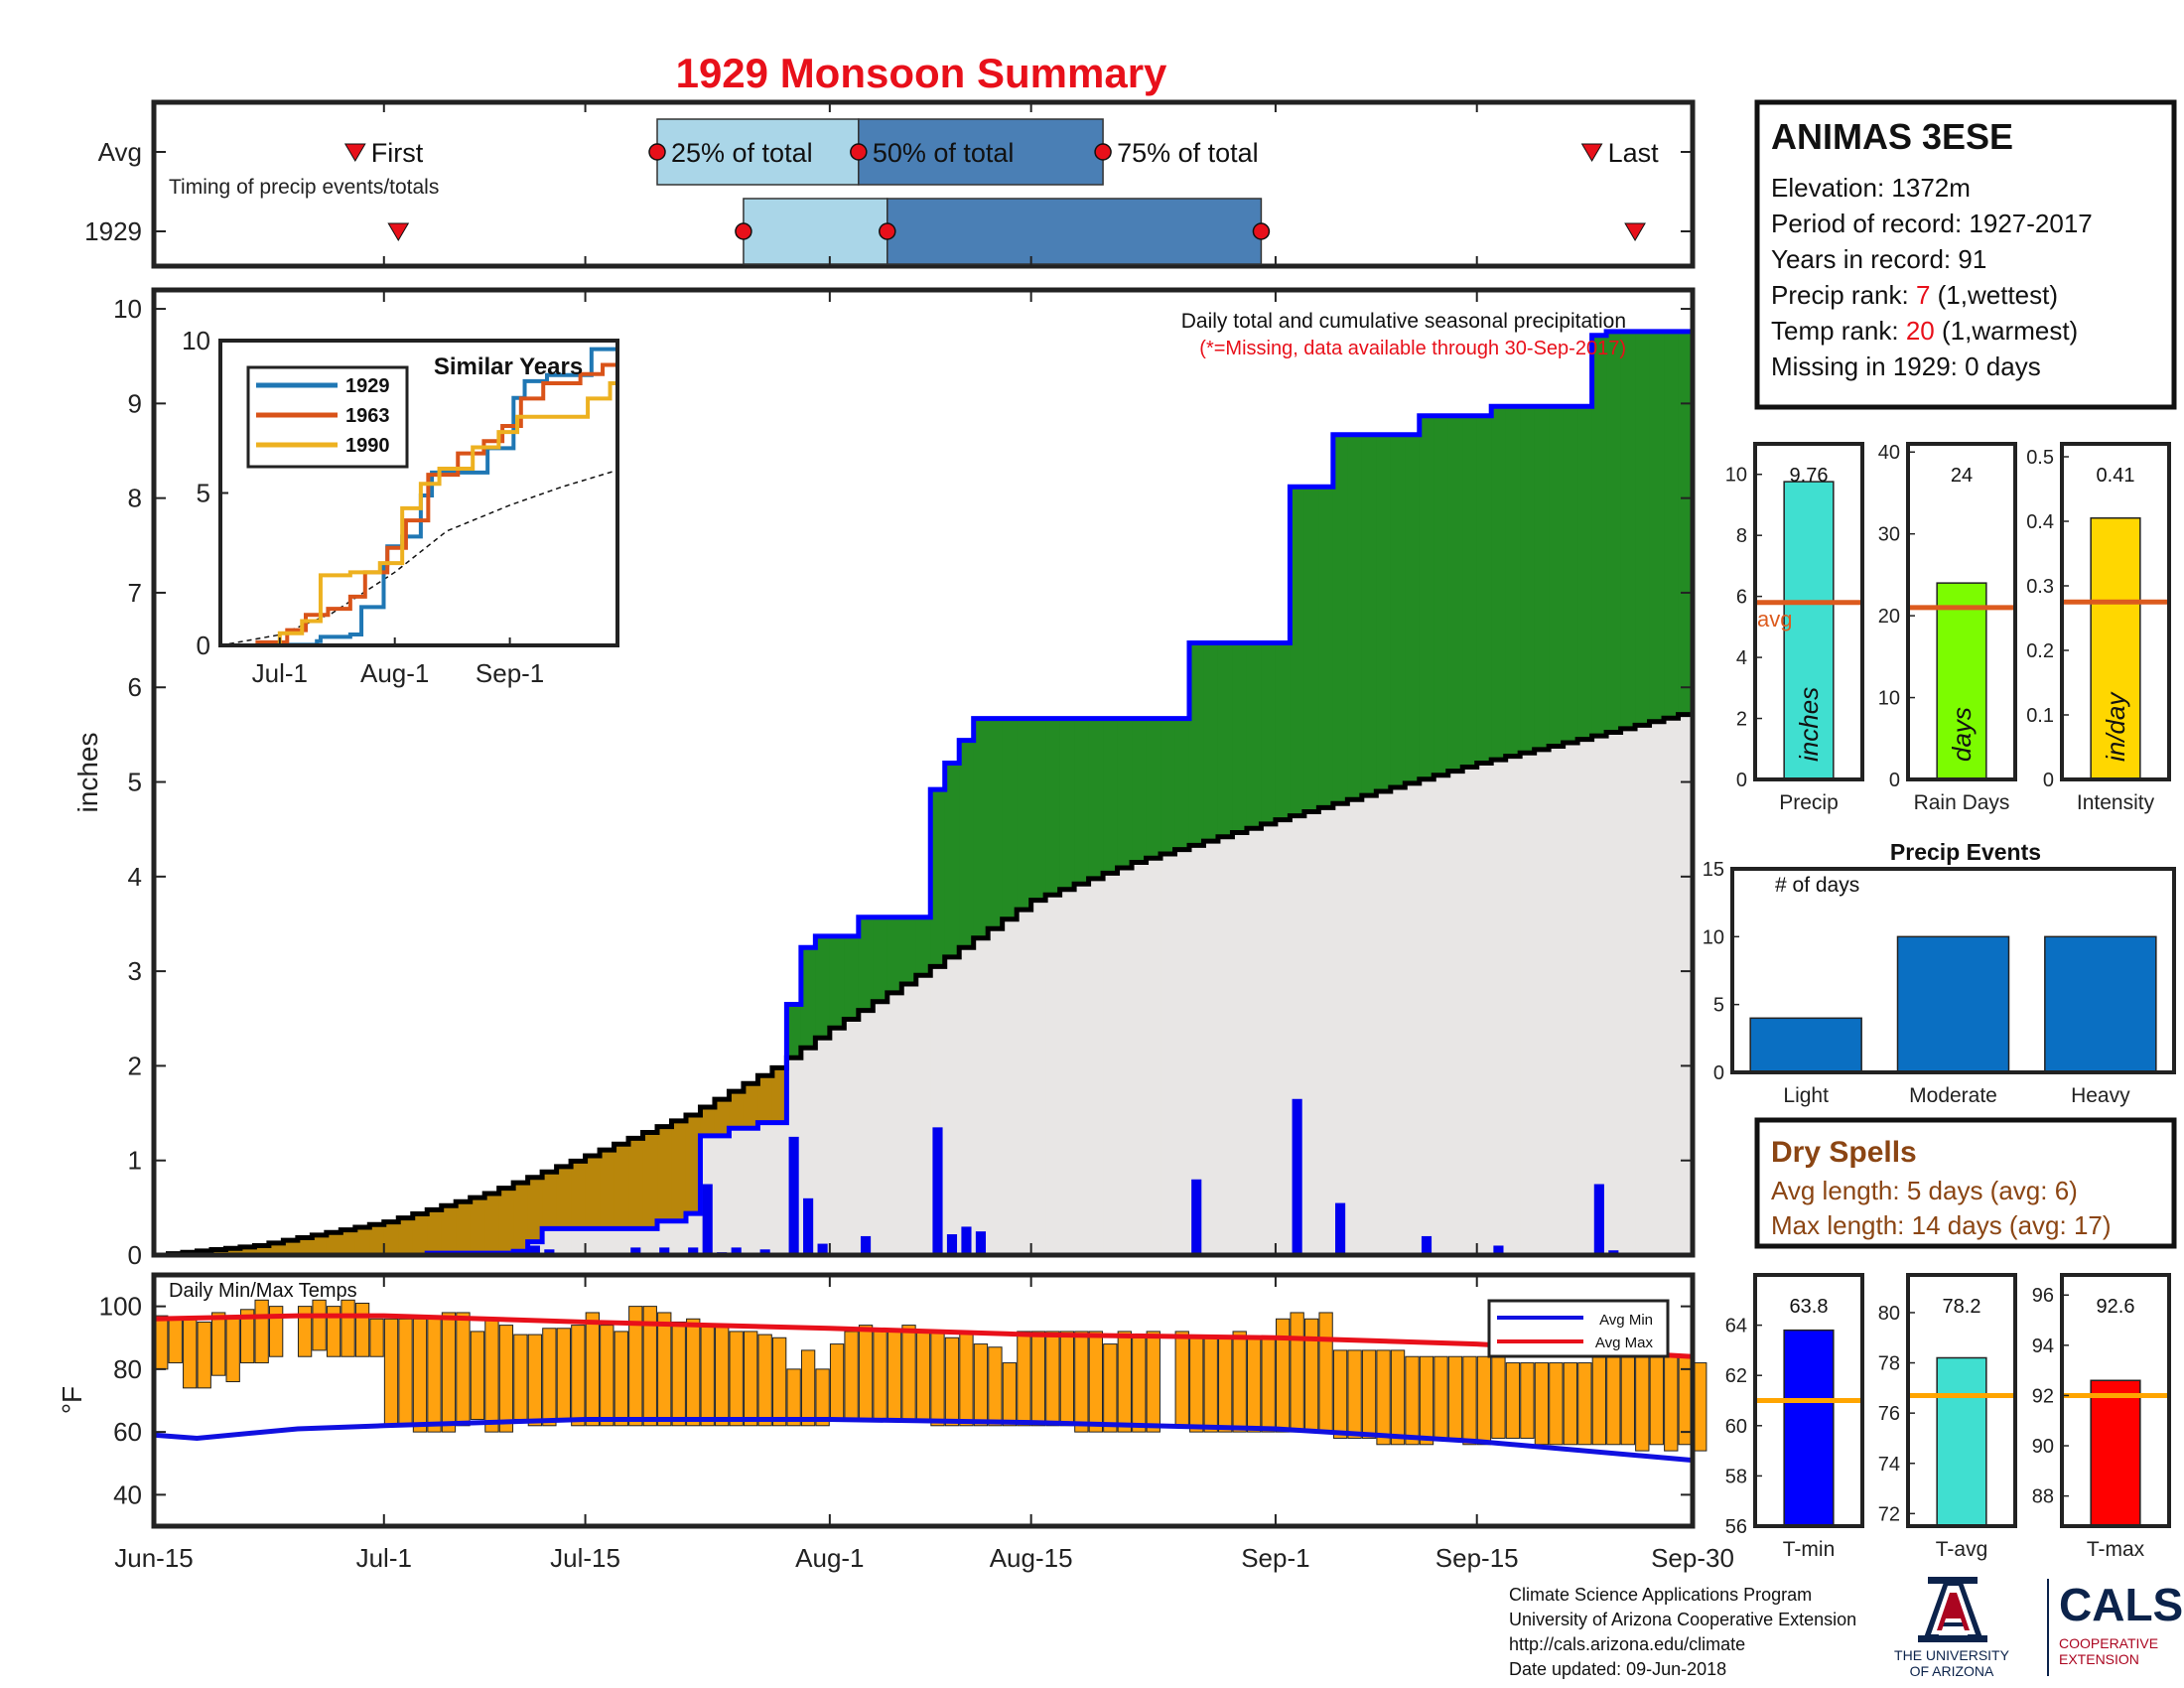  What do you see at coordinates (923, 1440) in the screenshot?
I see `avg-min-line` at bounding box center [923, 1440].